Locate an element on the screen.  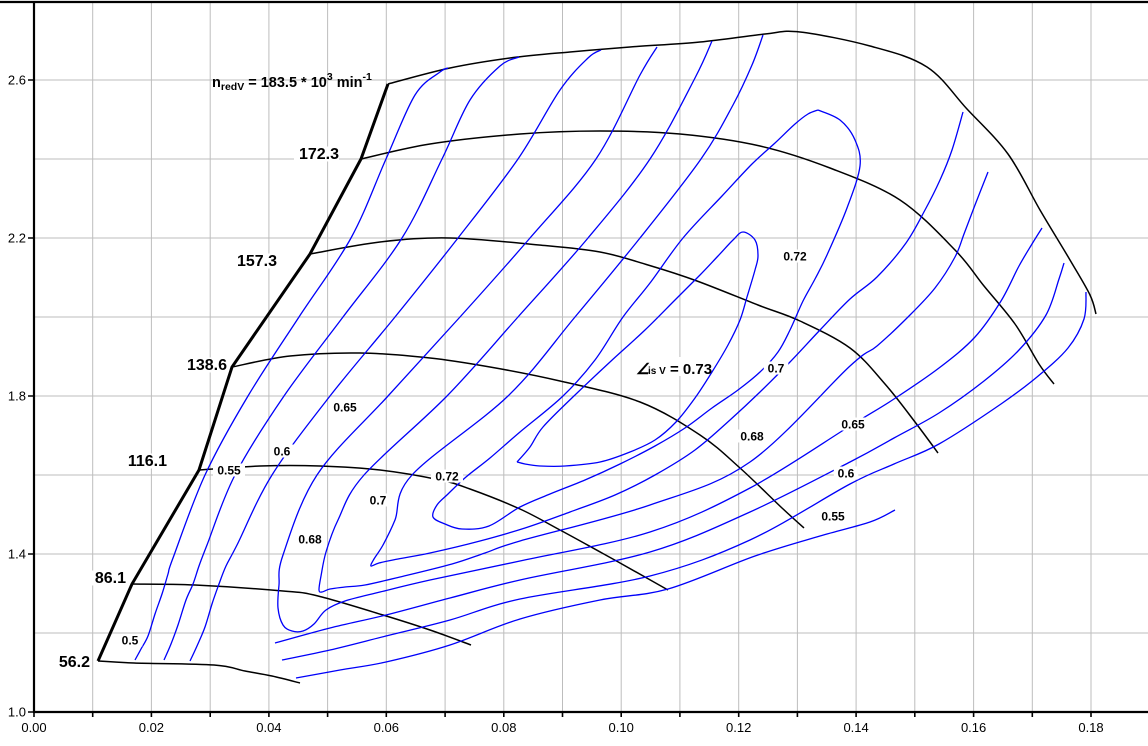
svg-text: 0.18 is located at coordinates (1090, 727).